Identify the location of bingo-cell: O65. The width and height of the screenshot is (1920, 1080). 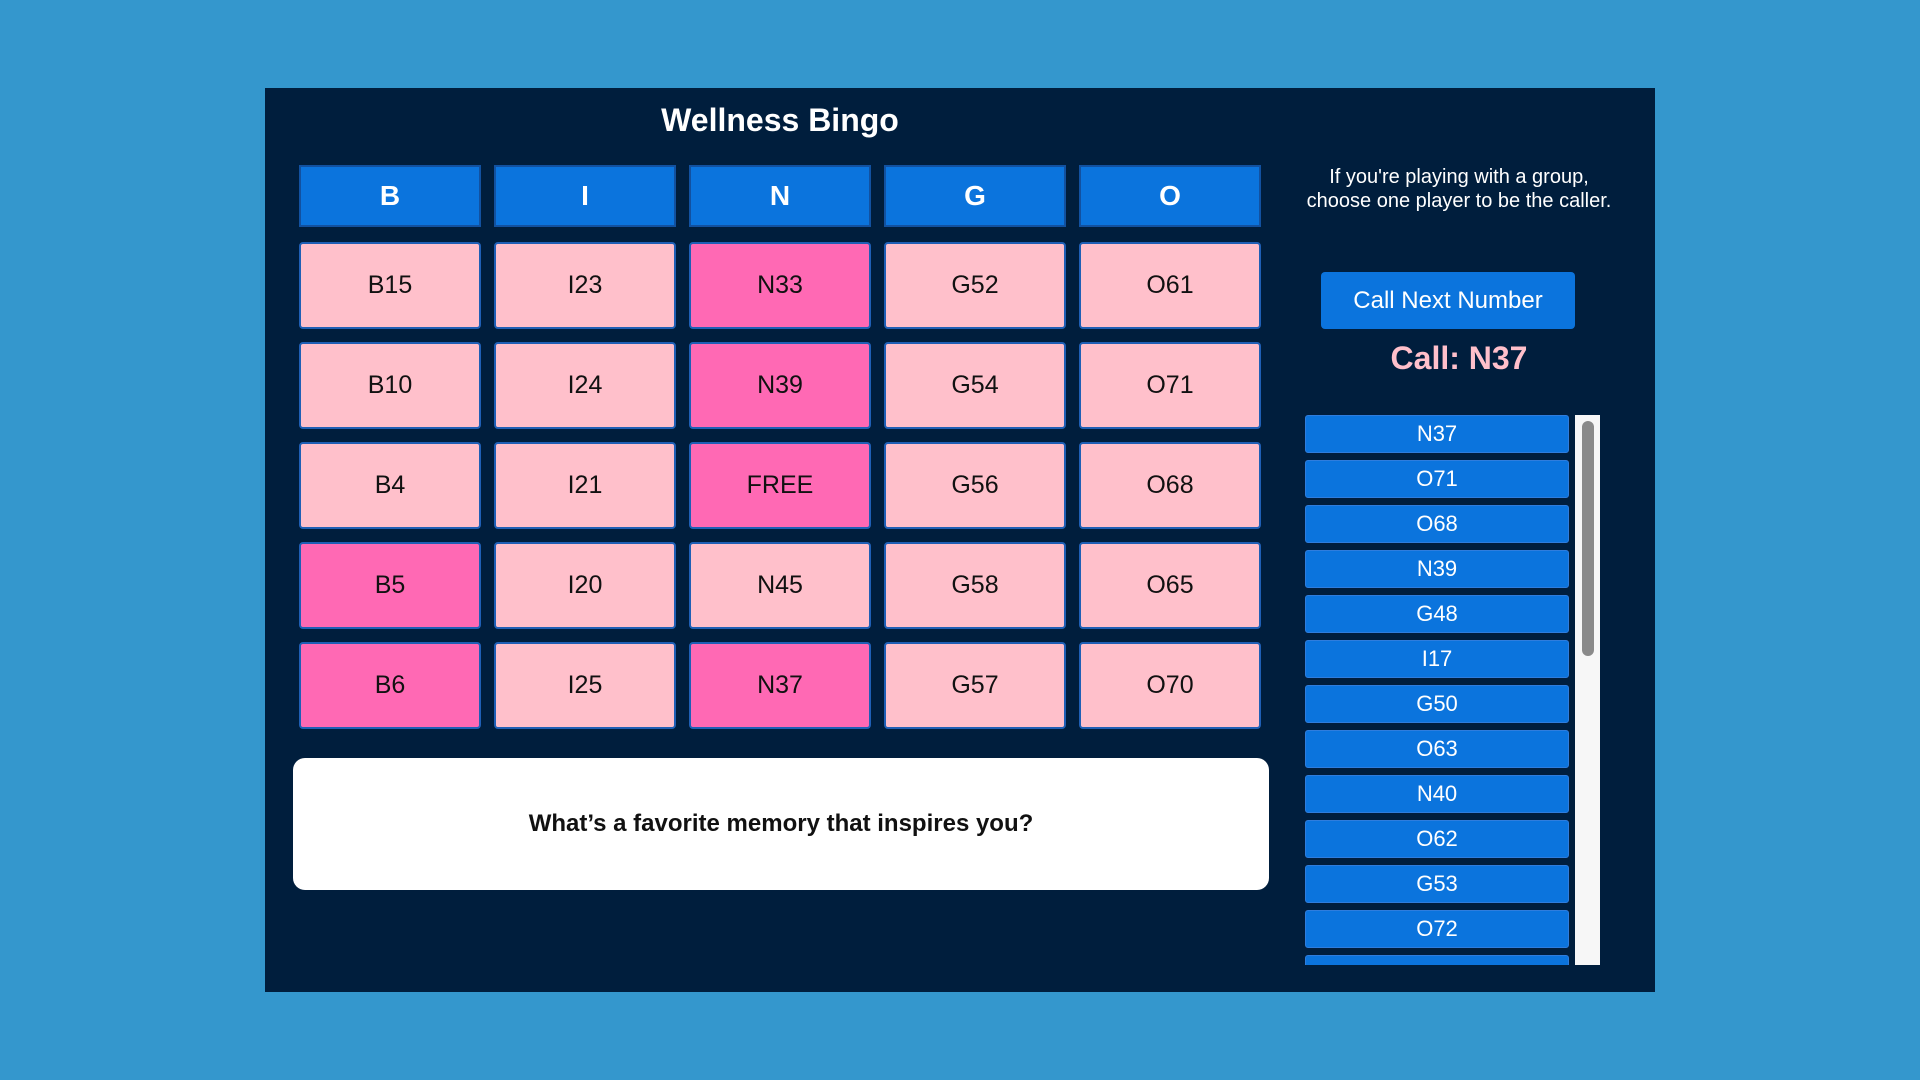
(1170, 585).